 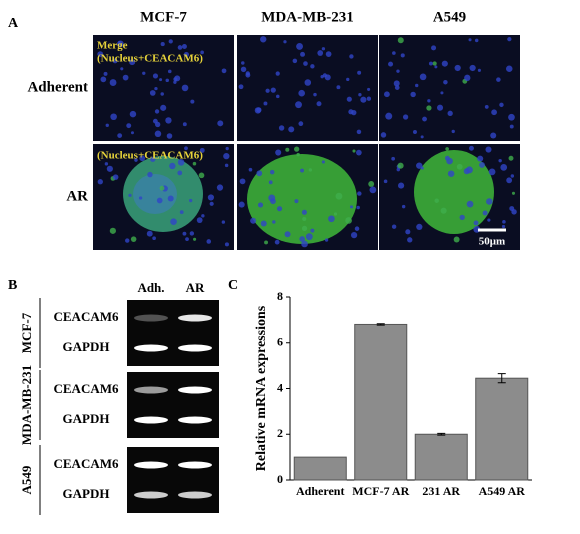 What do you see at coordinates (280, 479) in the screenshot?
I see `y-tick-label: 0` at bounding box center [280, 479].